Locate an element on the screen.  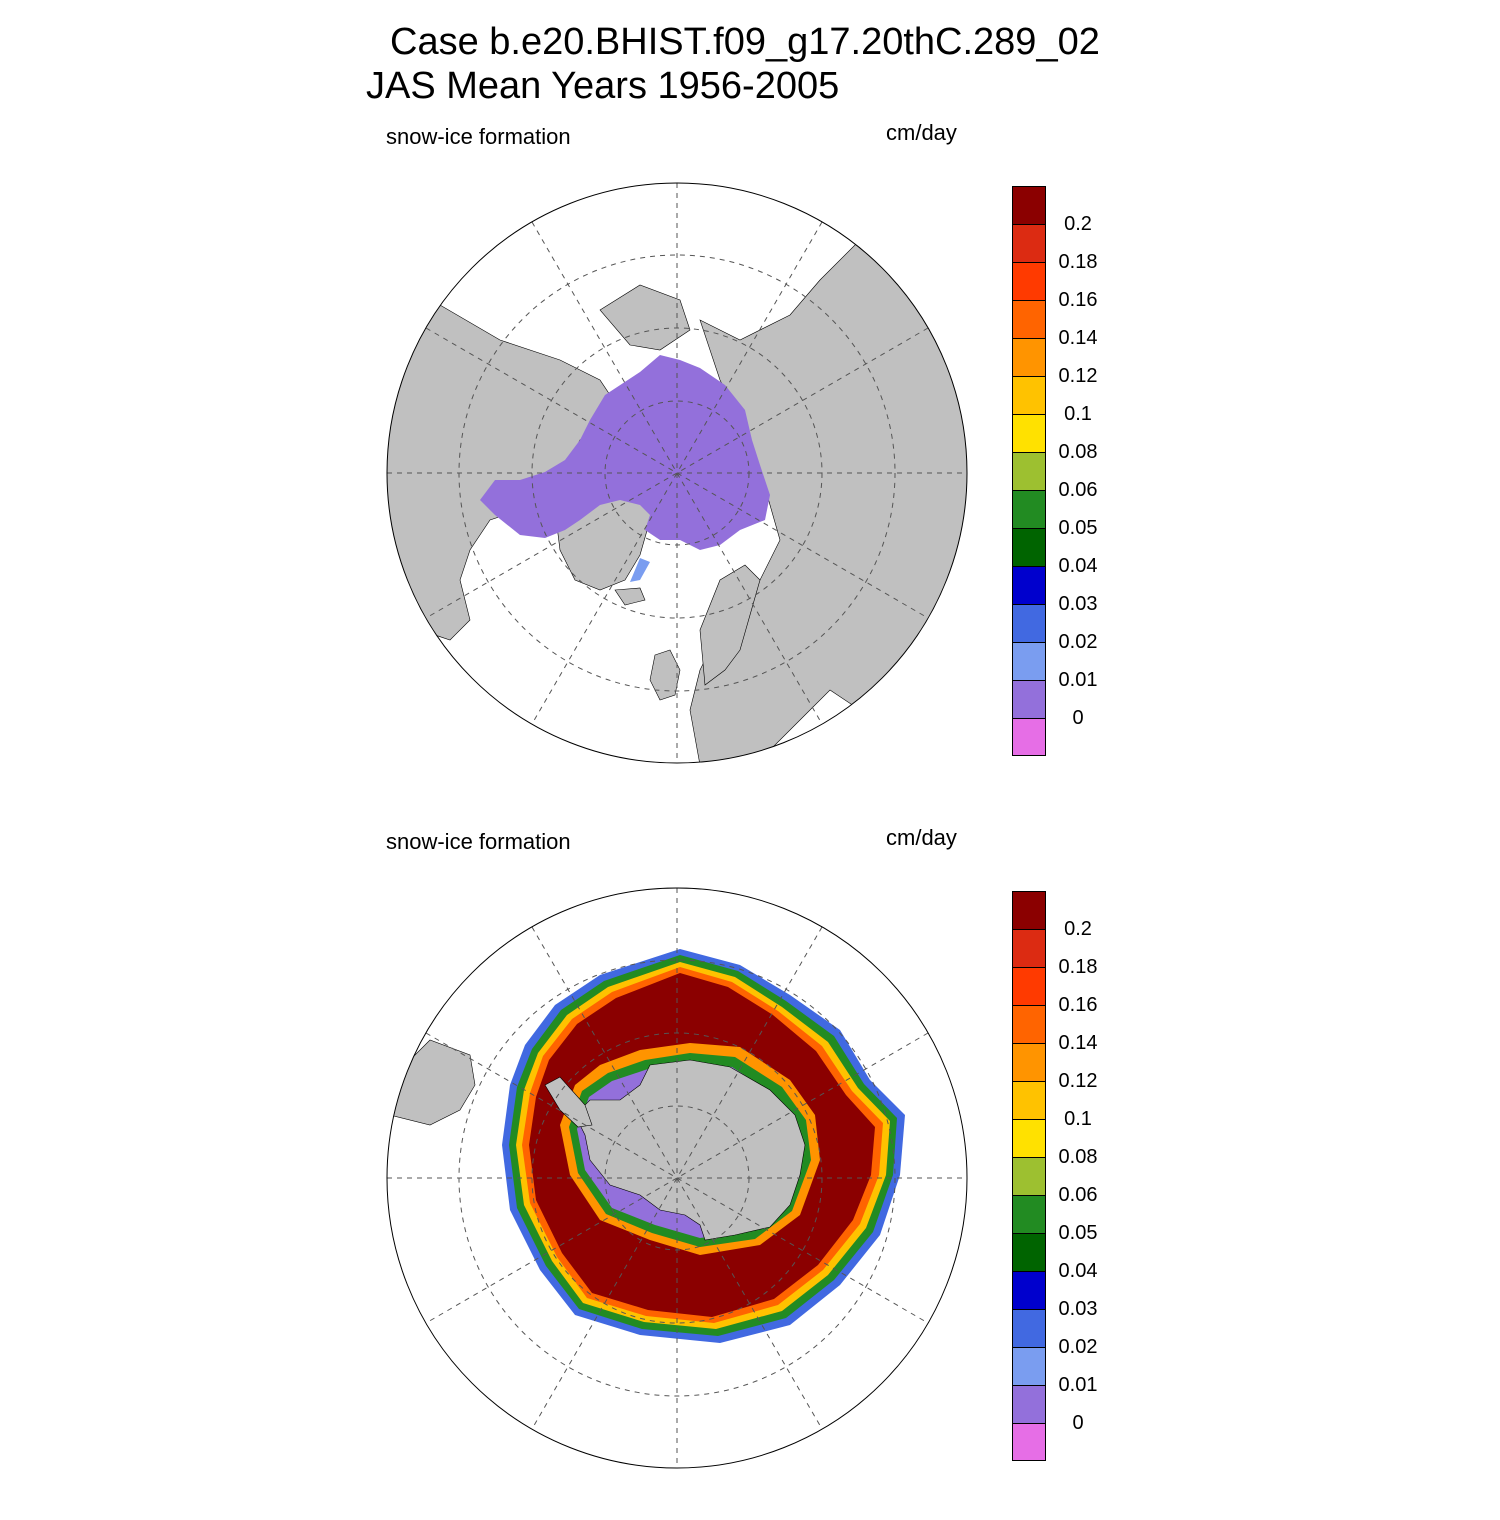
land-british-isles is located at coordinates (665, 675).